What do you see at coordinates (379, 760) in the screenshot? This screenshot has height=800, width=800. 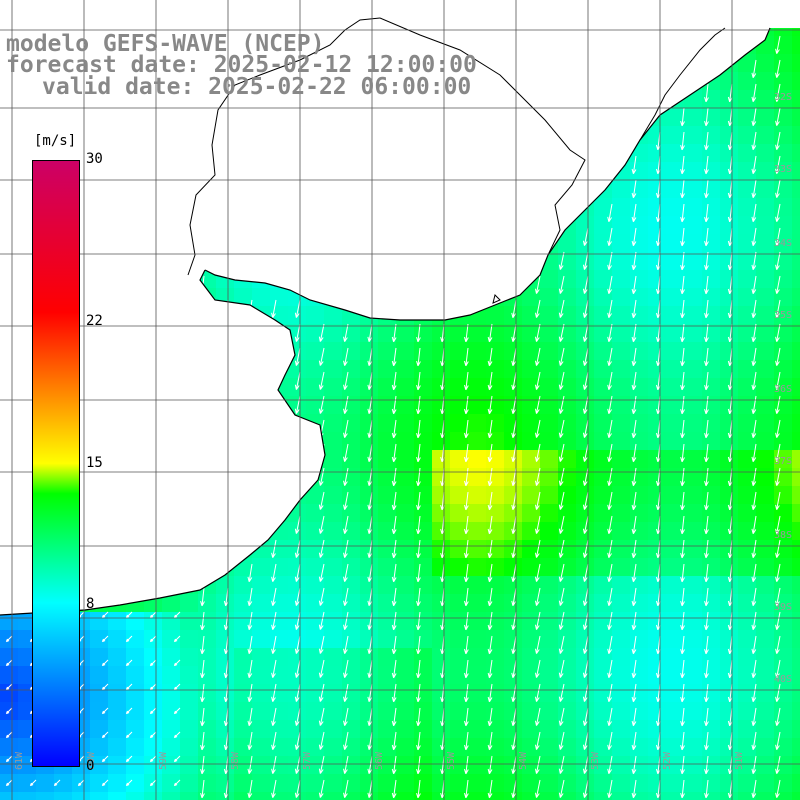 I see `longitude-labels: 61W 60W 59W 58W 57W 56W 55W 54W 53W 52W 51W` at bounding box center [379, 760].